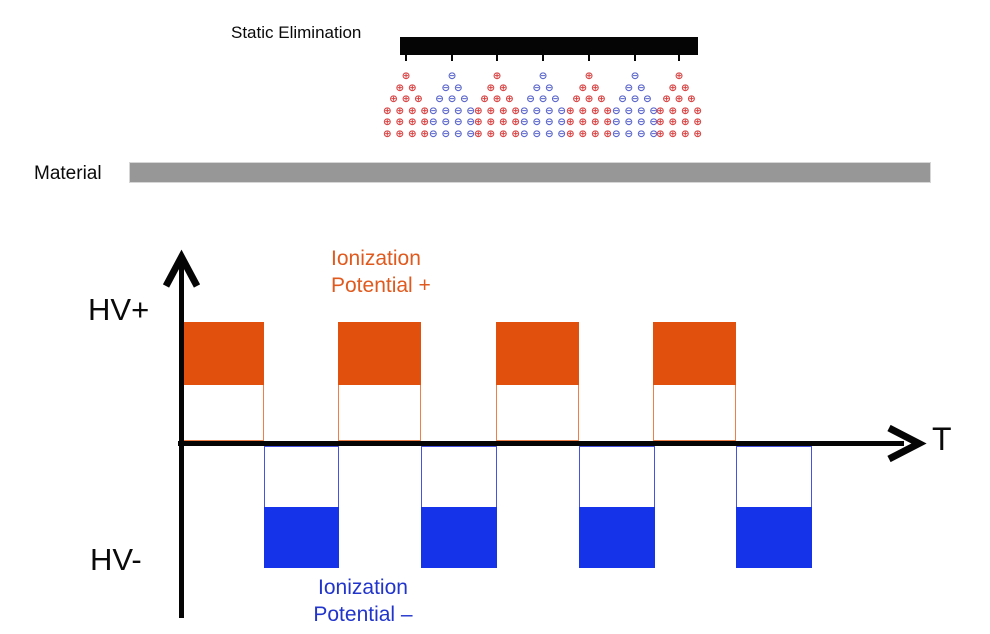 This screenshot has height=634, width=990. Describe the element at coordinates (296, 32) in the screenshot. I see `static-elimination-label: Static Elimination` at that location.